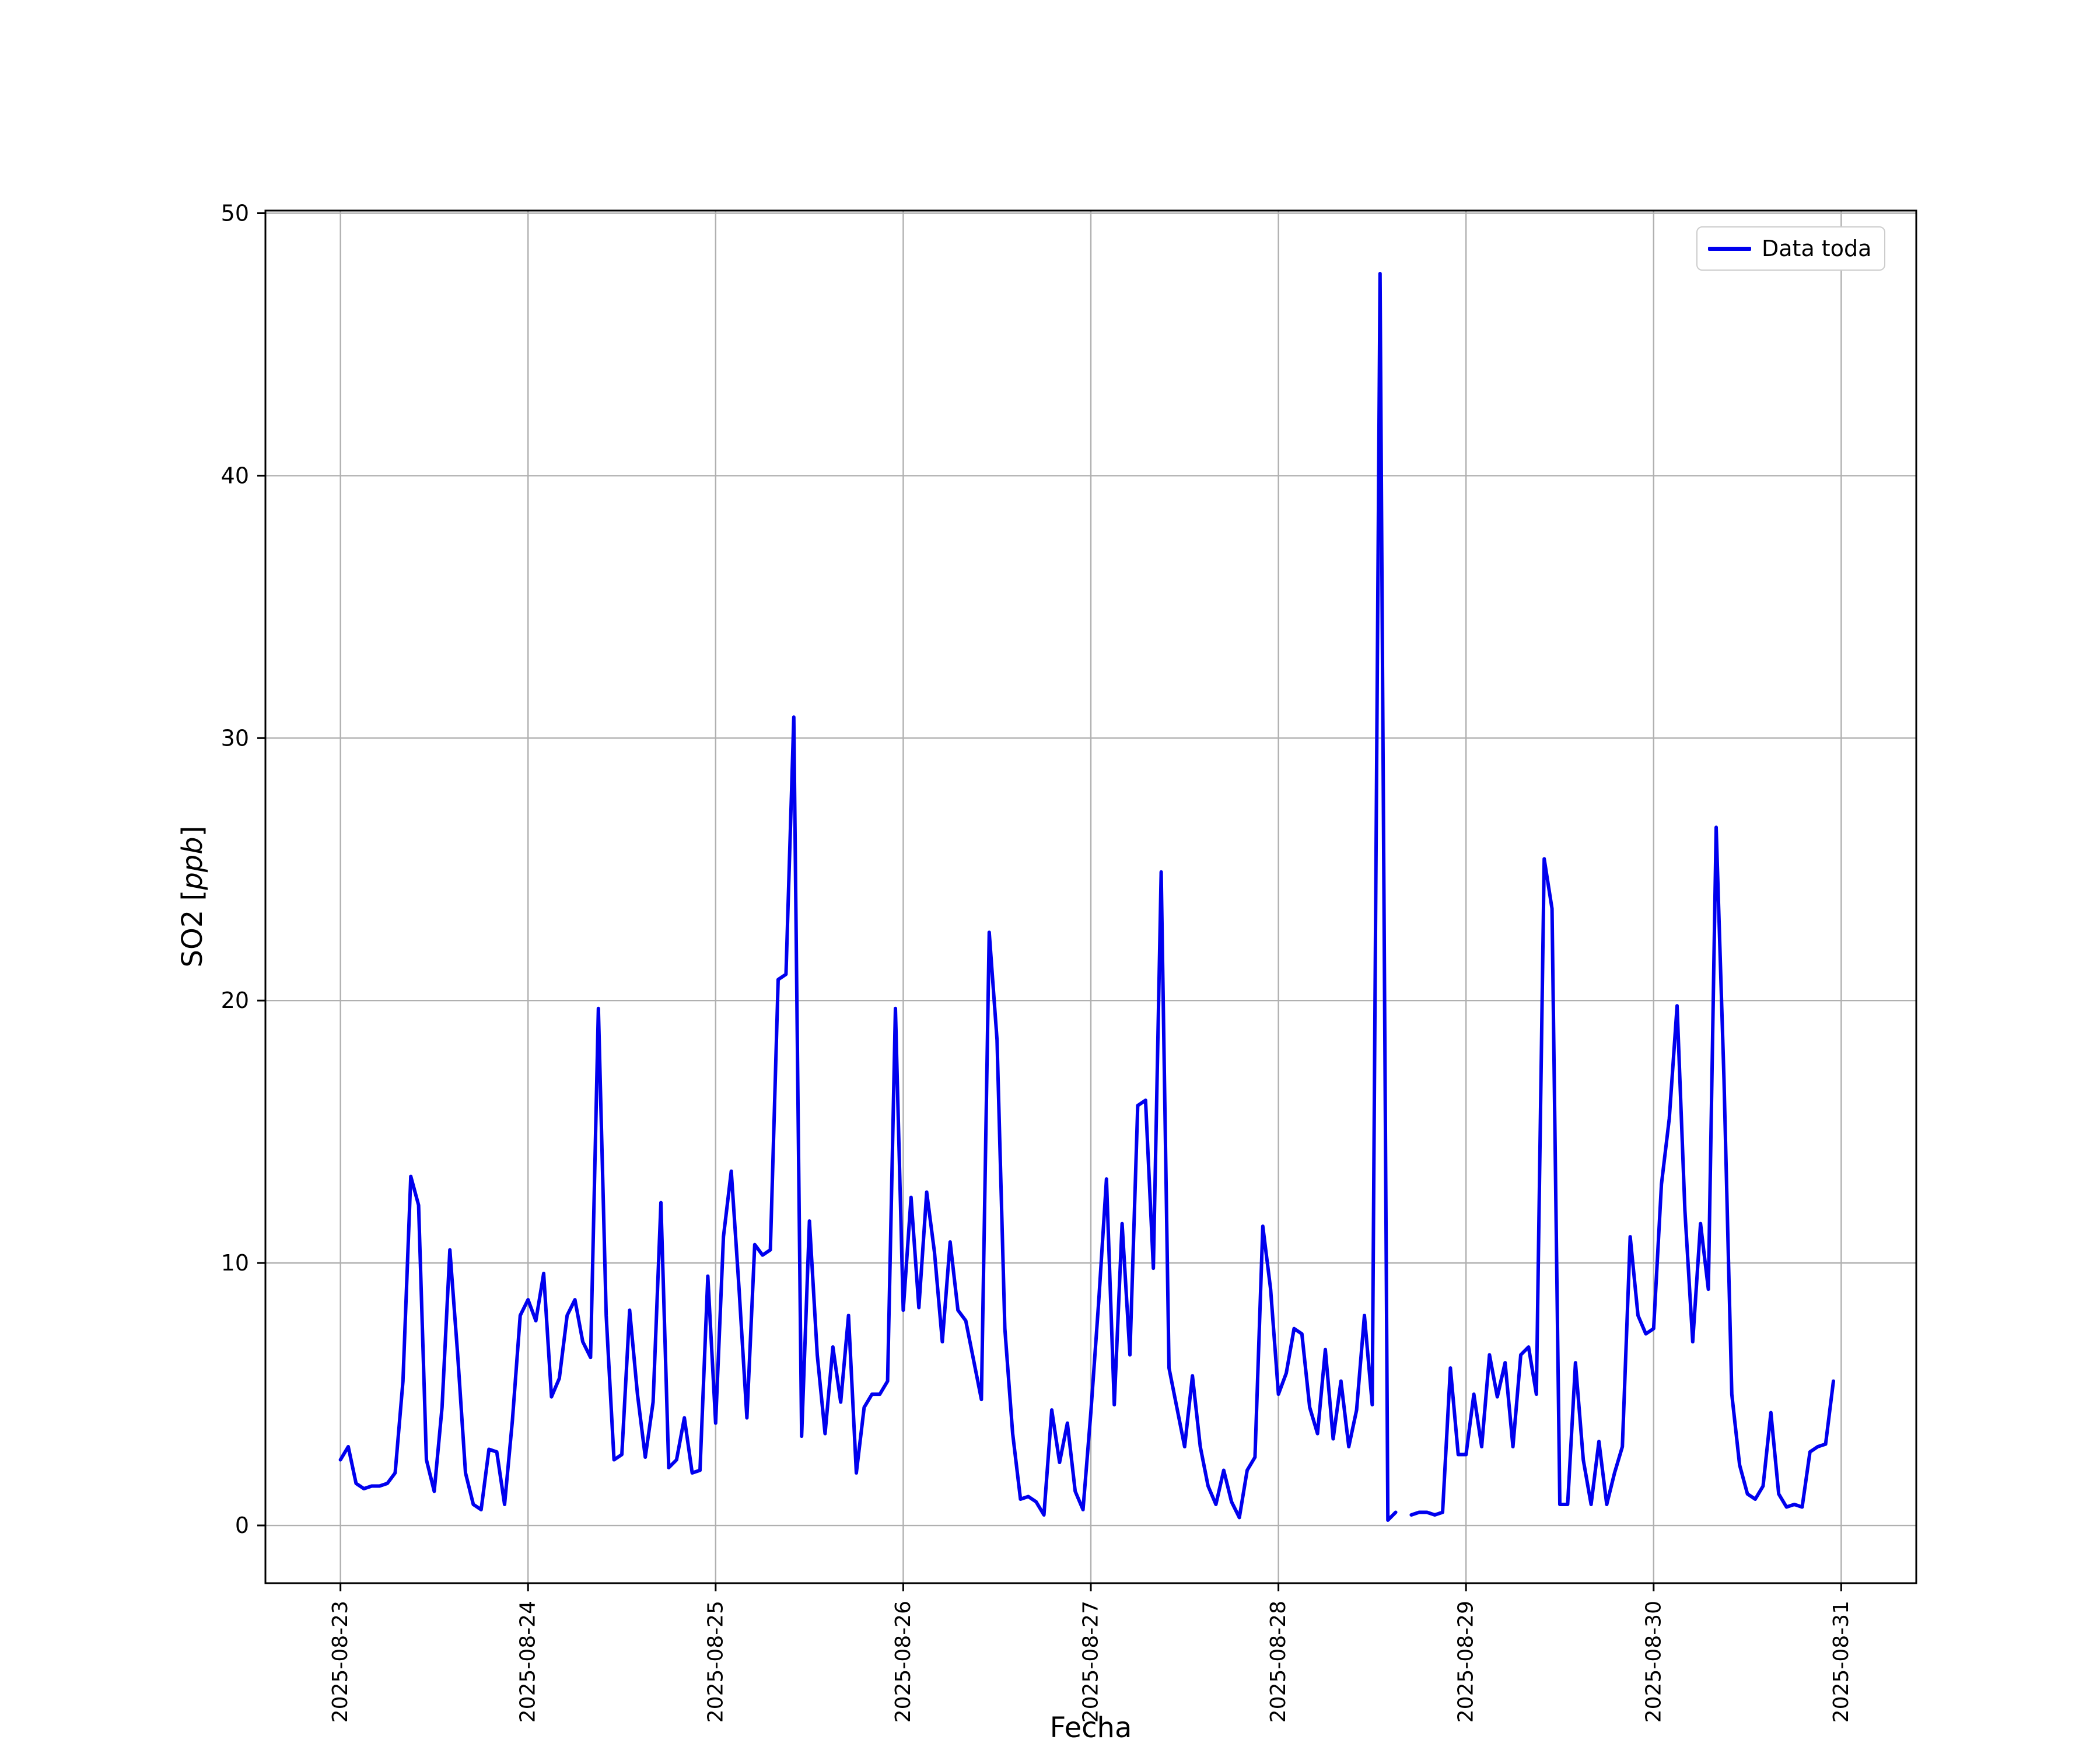 Image resolution: width=2100 pixels, height=1750 pixels. What do you see at coordinates (903, 1662) in the screenshot?
I see `x-tick-label: 2025-08-26` at bounding box center [903, 1662].